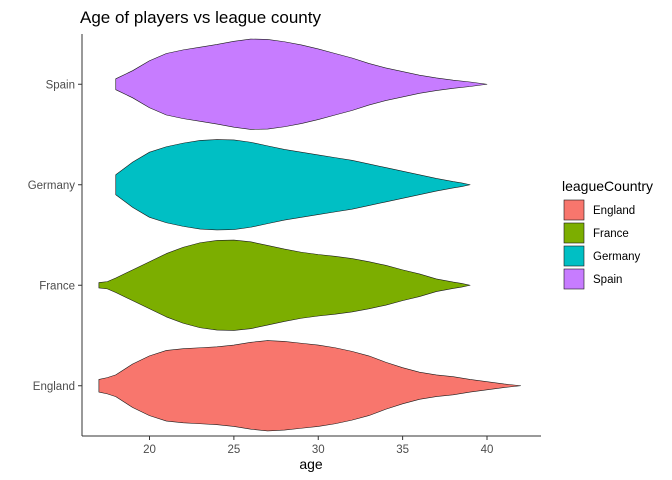 This screenshot has height=480, width=672. What do you see at coordinates (293, 185) in the screenshot?
I see `violin-germany` at bounding box center [293, 185].